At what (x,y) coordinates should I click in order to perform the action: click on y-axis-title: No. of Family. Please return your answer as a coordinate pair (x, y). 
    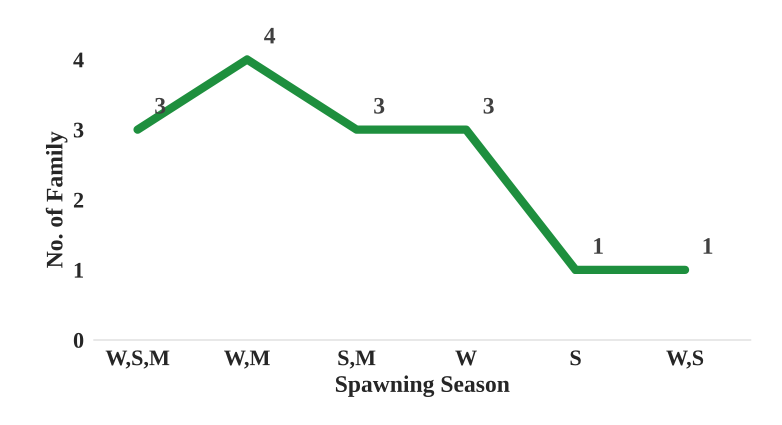
    Looking at the image, I should click on (57, 199).